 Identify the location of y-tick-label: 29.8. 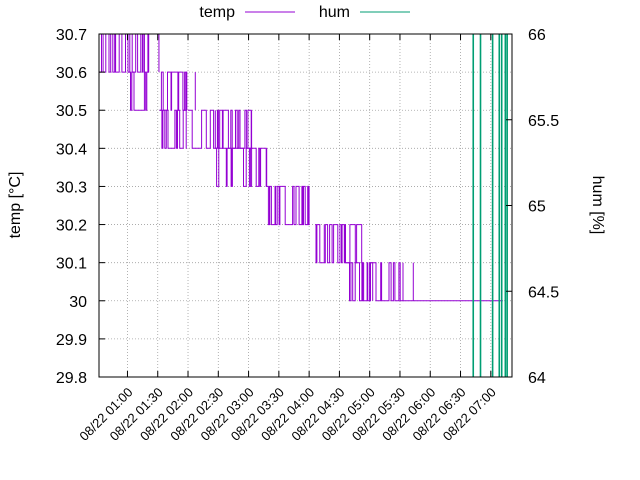
(71, 378).